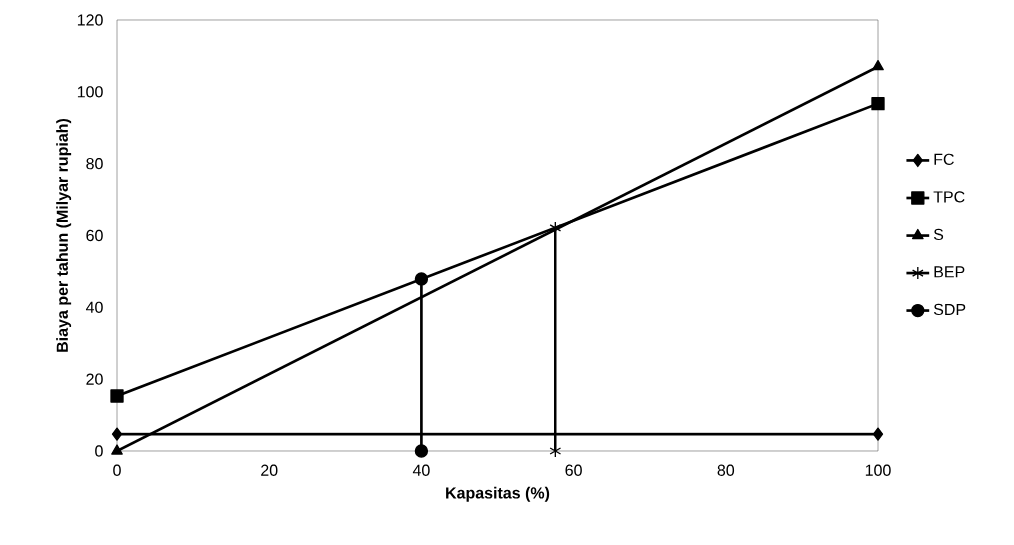 The image size is (1014, 545). What do you see at coordinates (94, 164) in the screenshot?
I see `y-tick-label: 80` at bounding box center [94, 164].